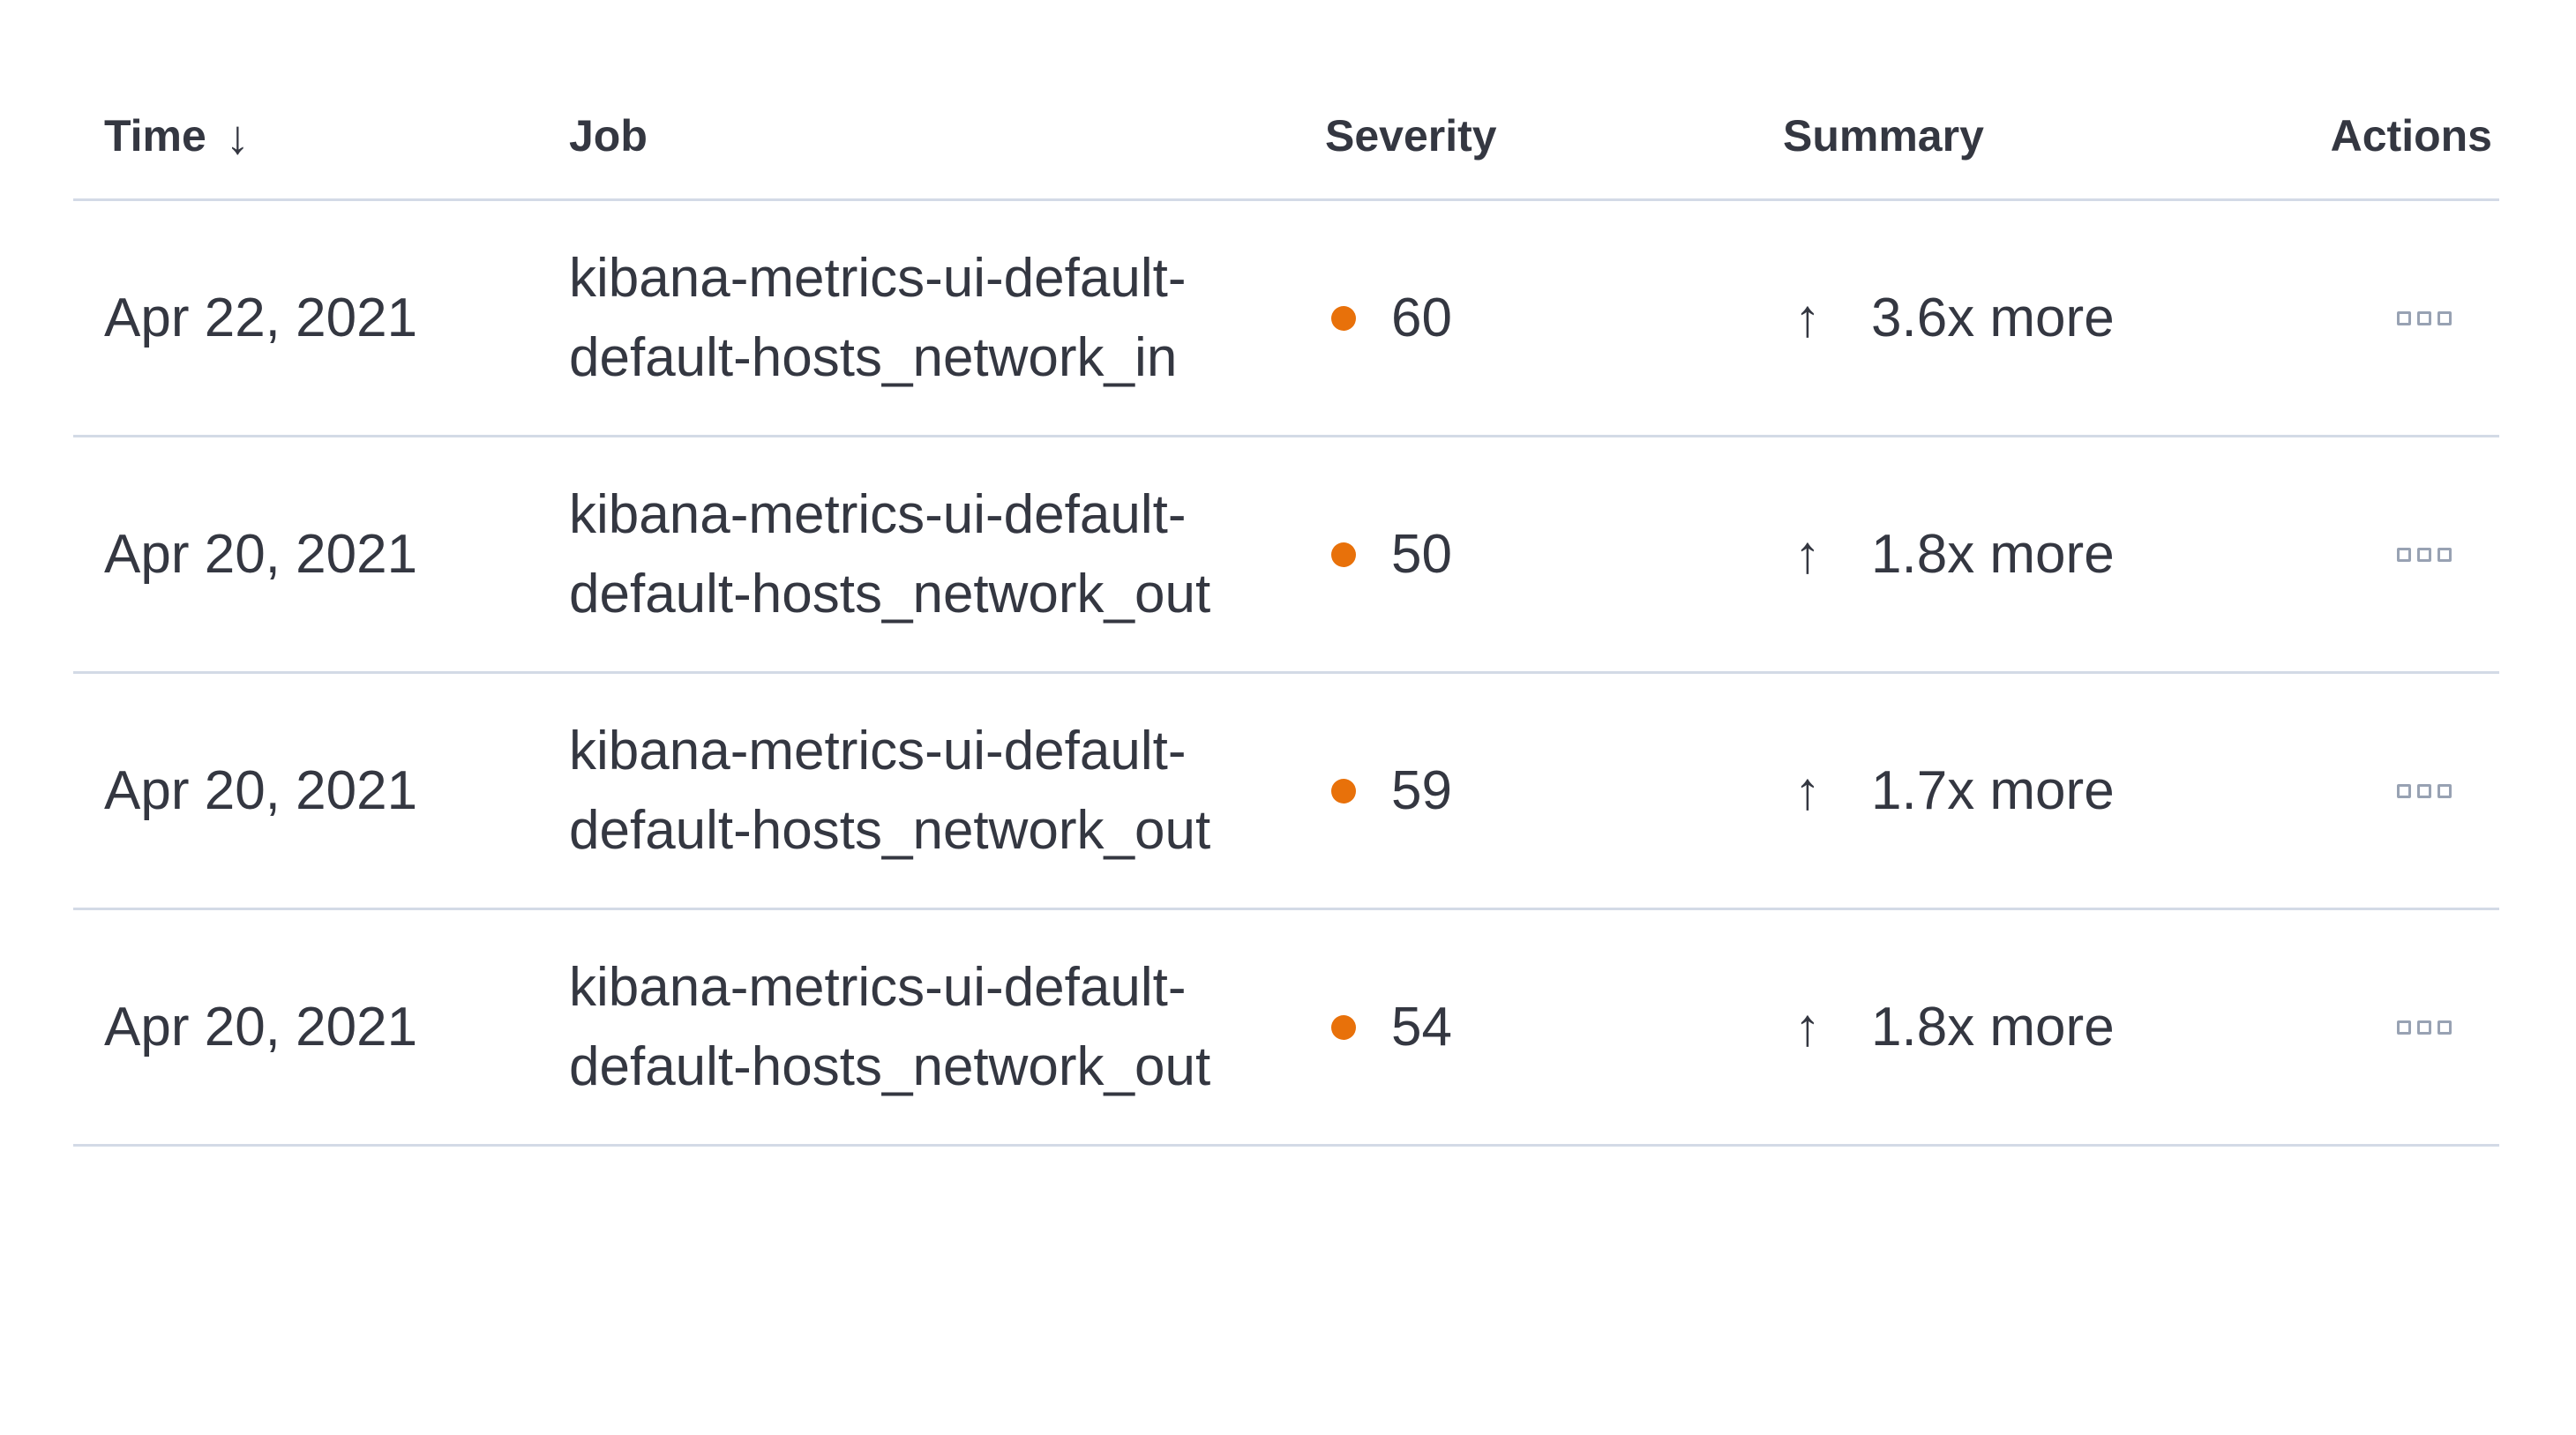  Describe the element at coordinates (237, 137) in the screenshot. I see `sort-descending-icon: ↓` at that location.